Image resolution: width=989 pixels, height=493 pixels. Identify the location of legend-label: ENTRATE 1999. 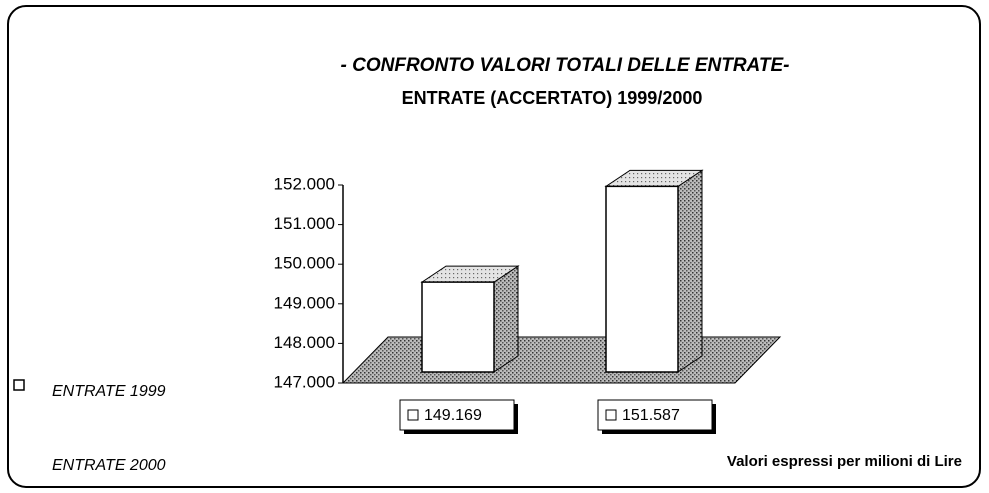
(109, 391).